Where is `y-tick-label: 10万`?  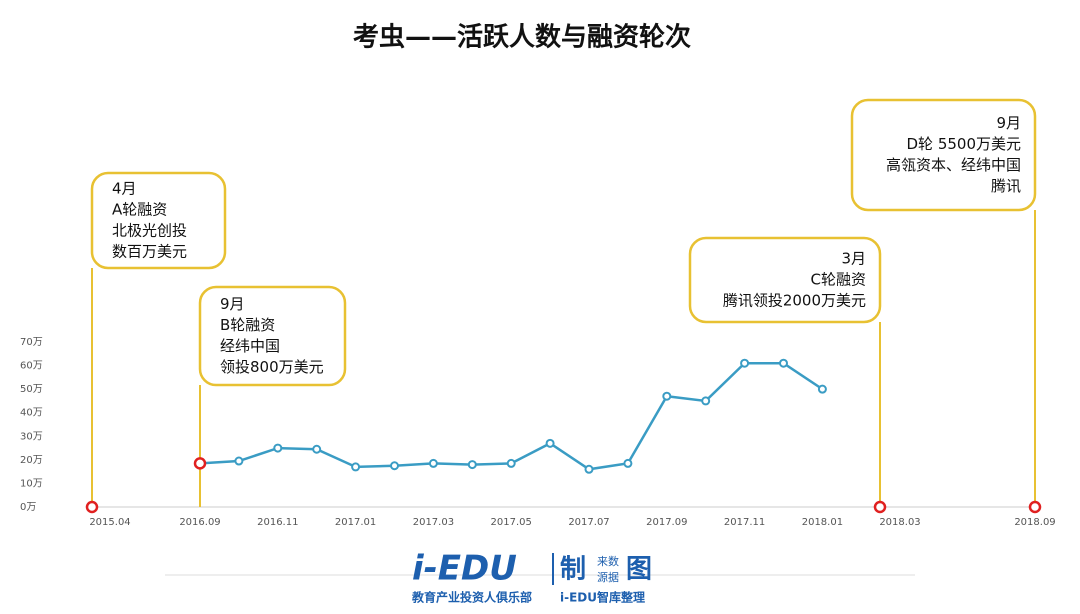 y-tick-label: 10万 is located at coordinates (31, 483).